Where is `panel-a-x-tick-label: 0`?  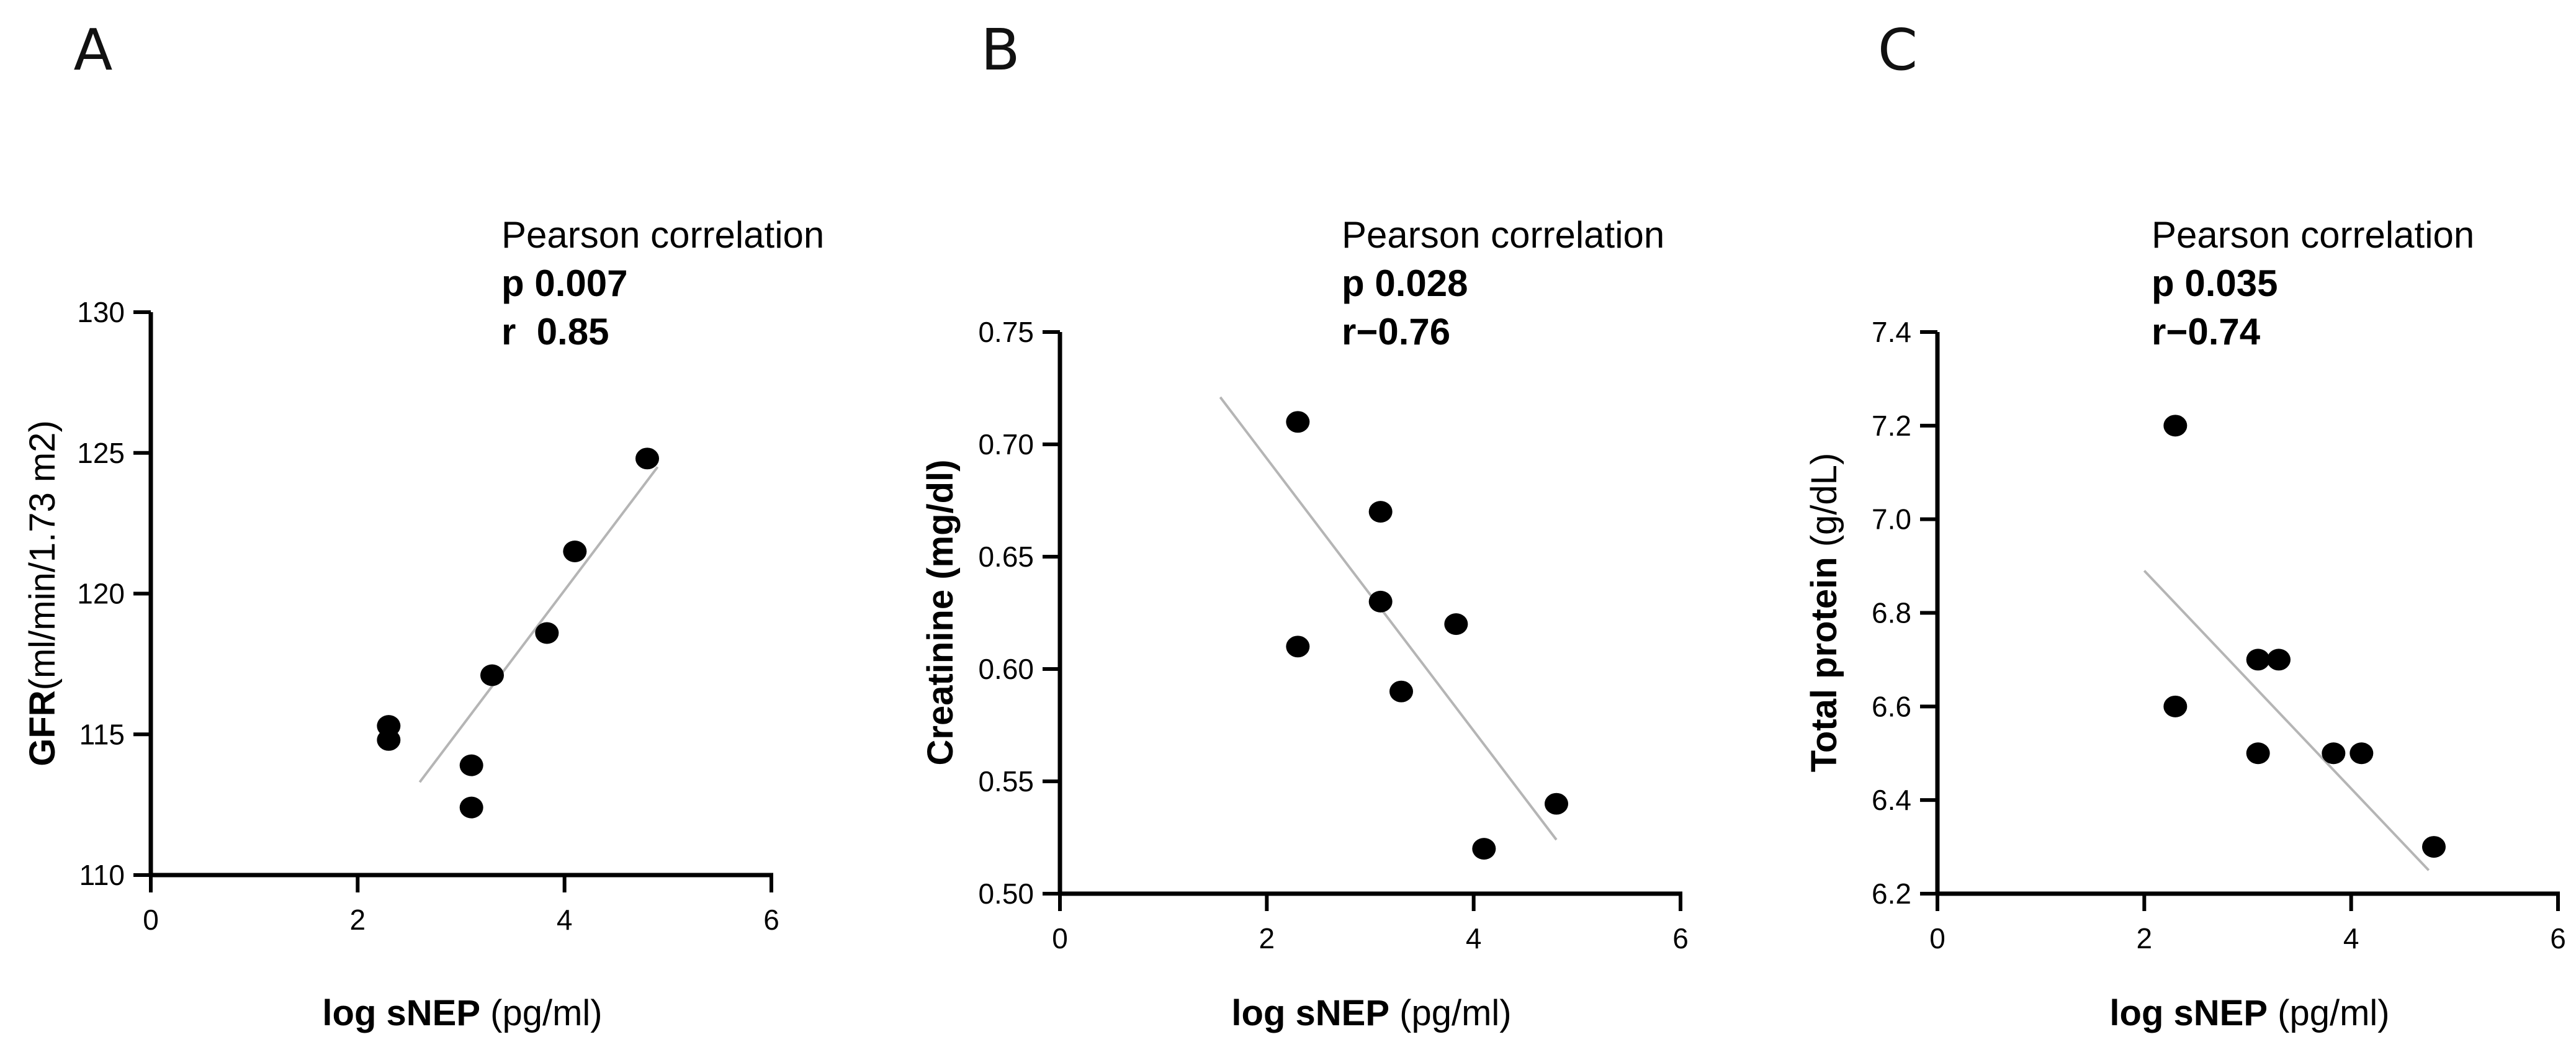 panel-a-x-tick-label: 0 is located at coordinates (151, 920).